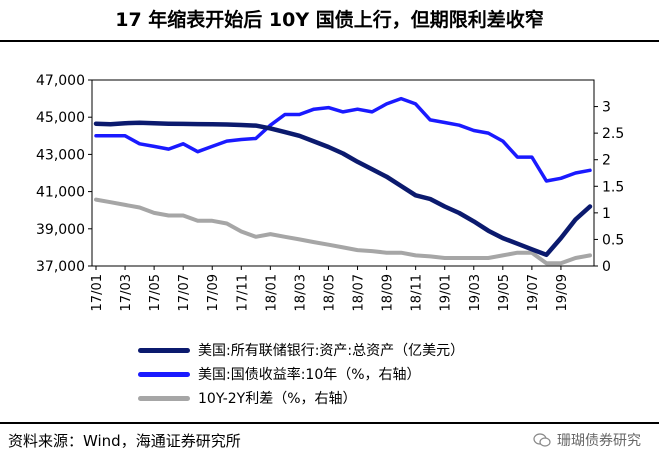  Describe the element at coordinates (606, 161) in the screenshot. I see `right-tick-label: 2` at that location.